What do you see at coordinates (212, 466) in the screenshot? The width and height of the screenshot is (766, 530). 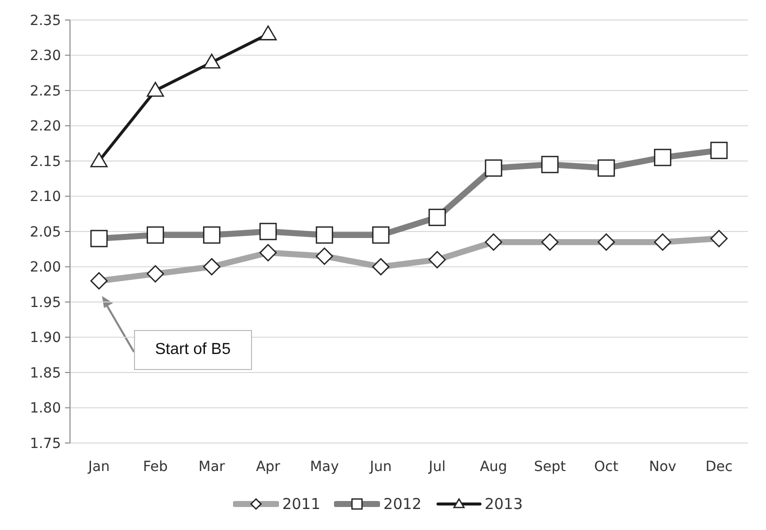 I see `x-tick-label: Mar` at bounding box center [212, 466].